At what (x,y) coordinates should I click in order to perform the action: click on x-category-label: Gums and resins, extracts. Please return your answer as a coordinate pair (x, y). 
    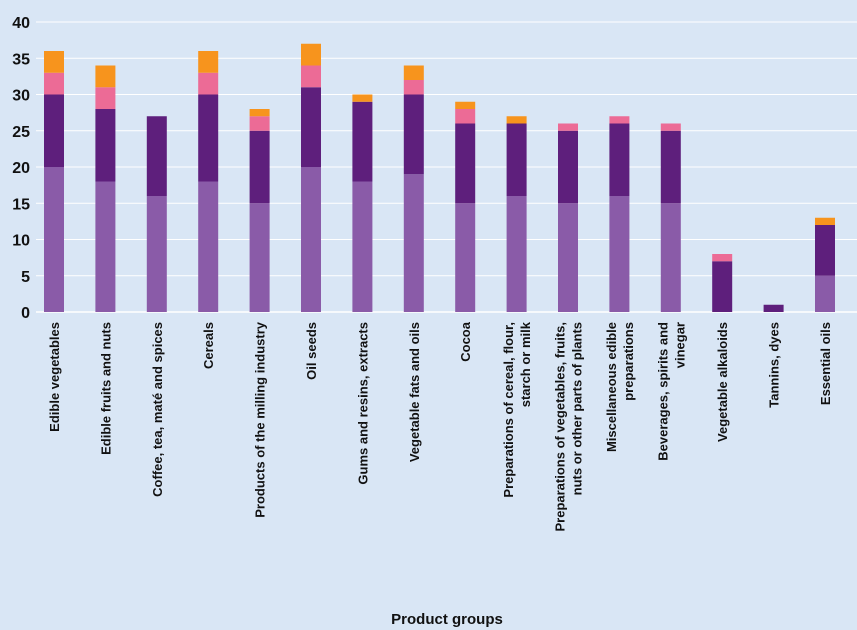
    Looking at the image, I should click on (362, 403).